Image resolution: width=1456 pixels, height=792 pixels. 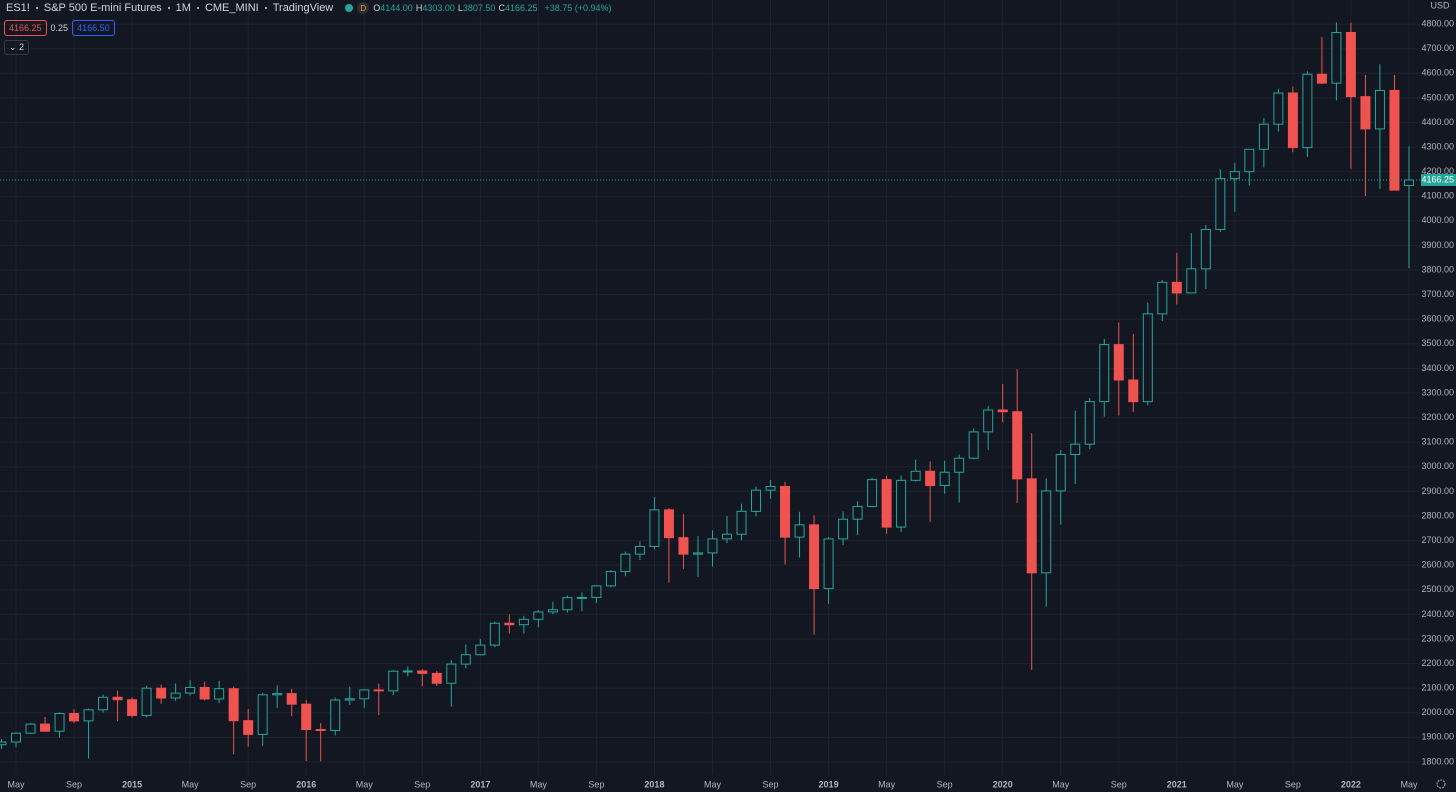 I want to click on settings-icon, so click(x=1441, y=784).